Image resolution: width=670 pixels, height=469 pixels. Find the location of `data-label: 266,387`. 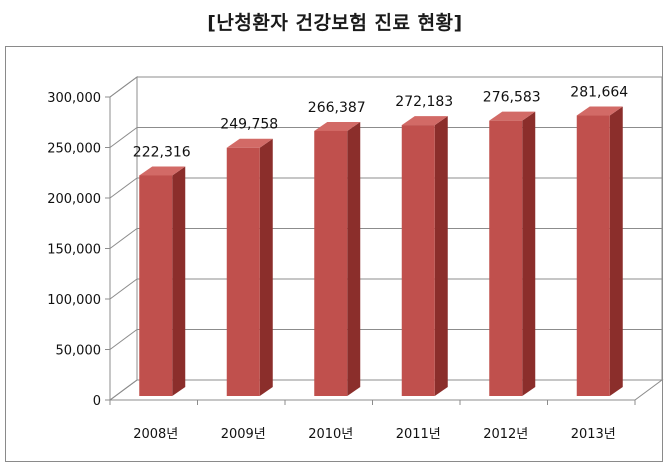

data-label: 266,387 is located at coordinates (337, 108).